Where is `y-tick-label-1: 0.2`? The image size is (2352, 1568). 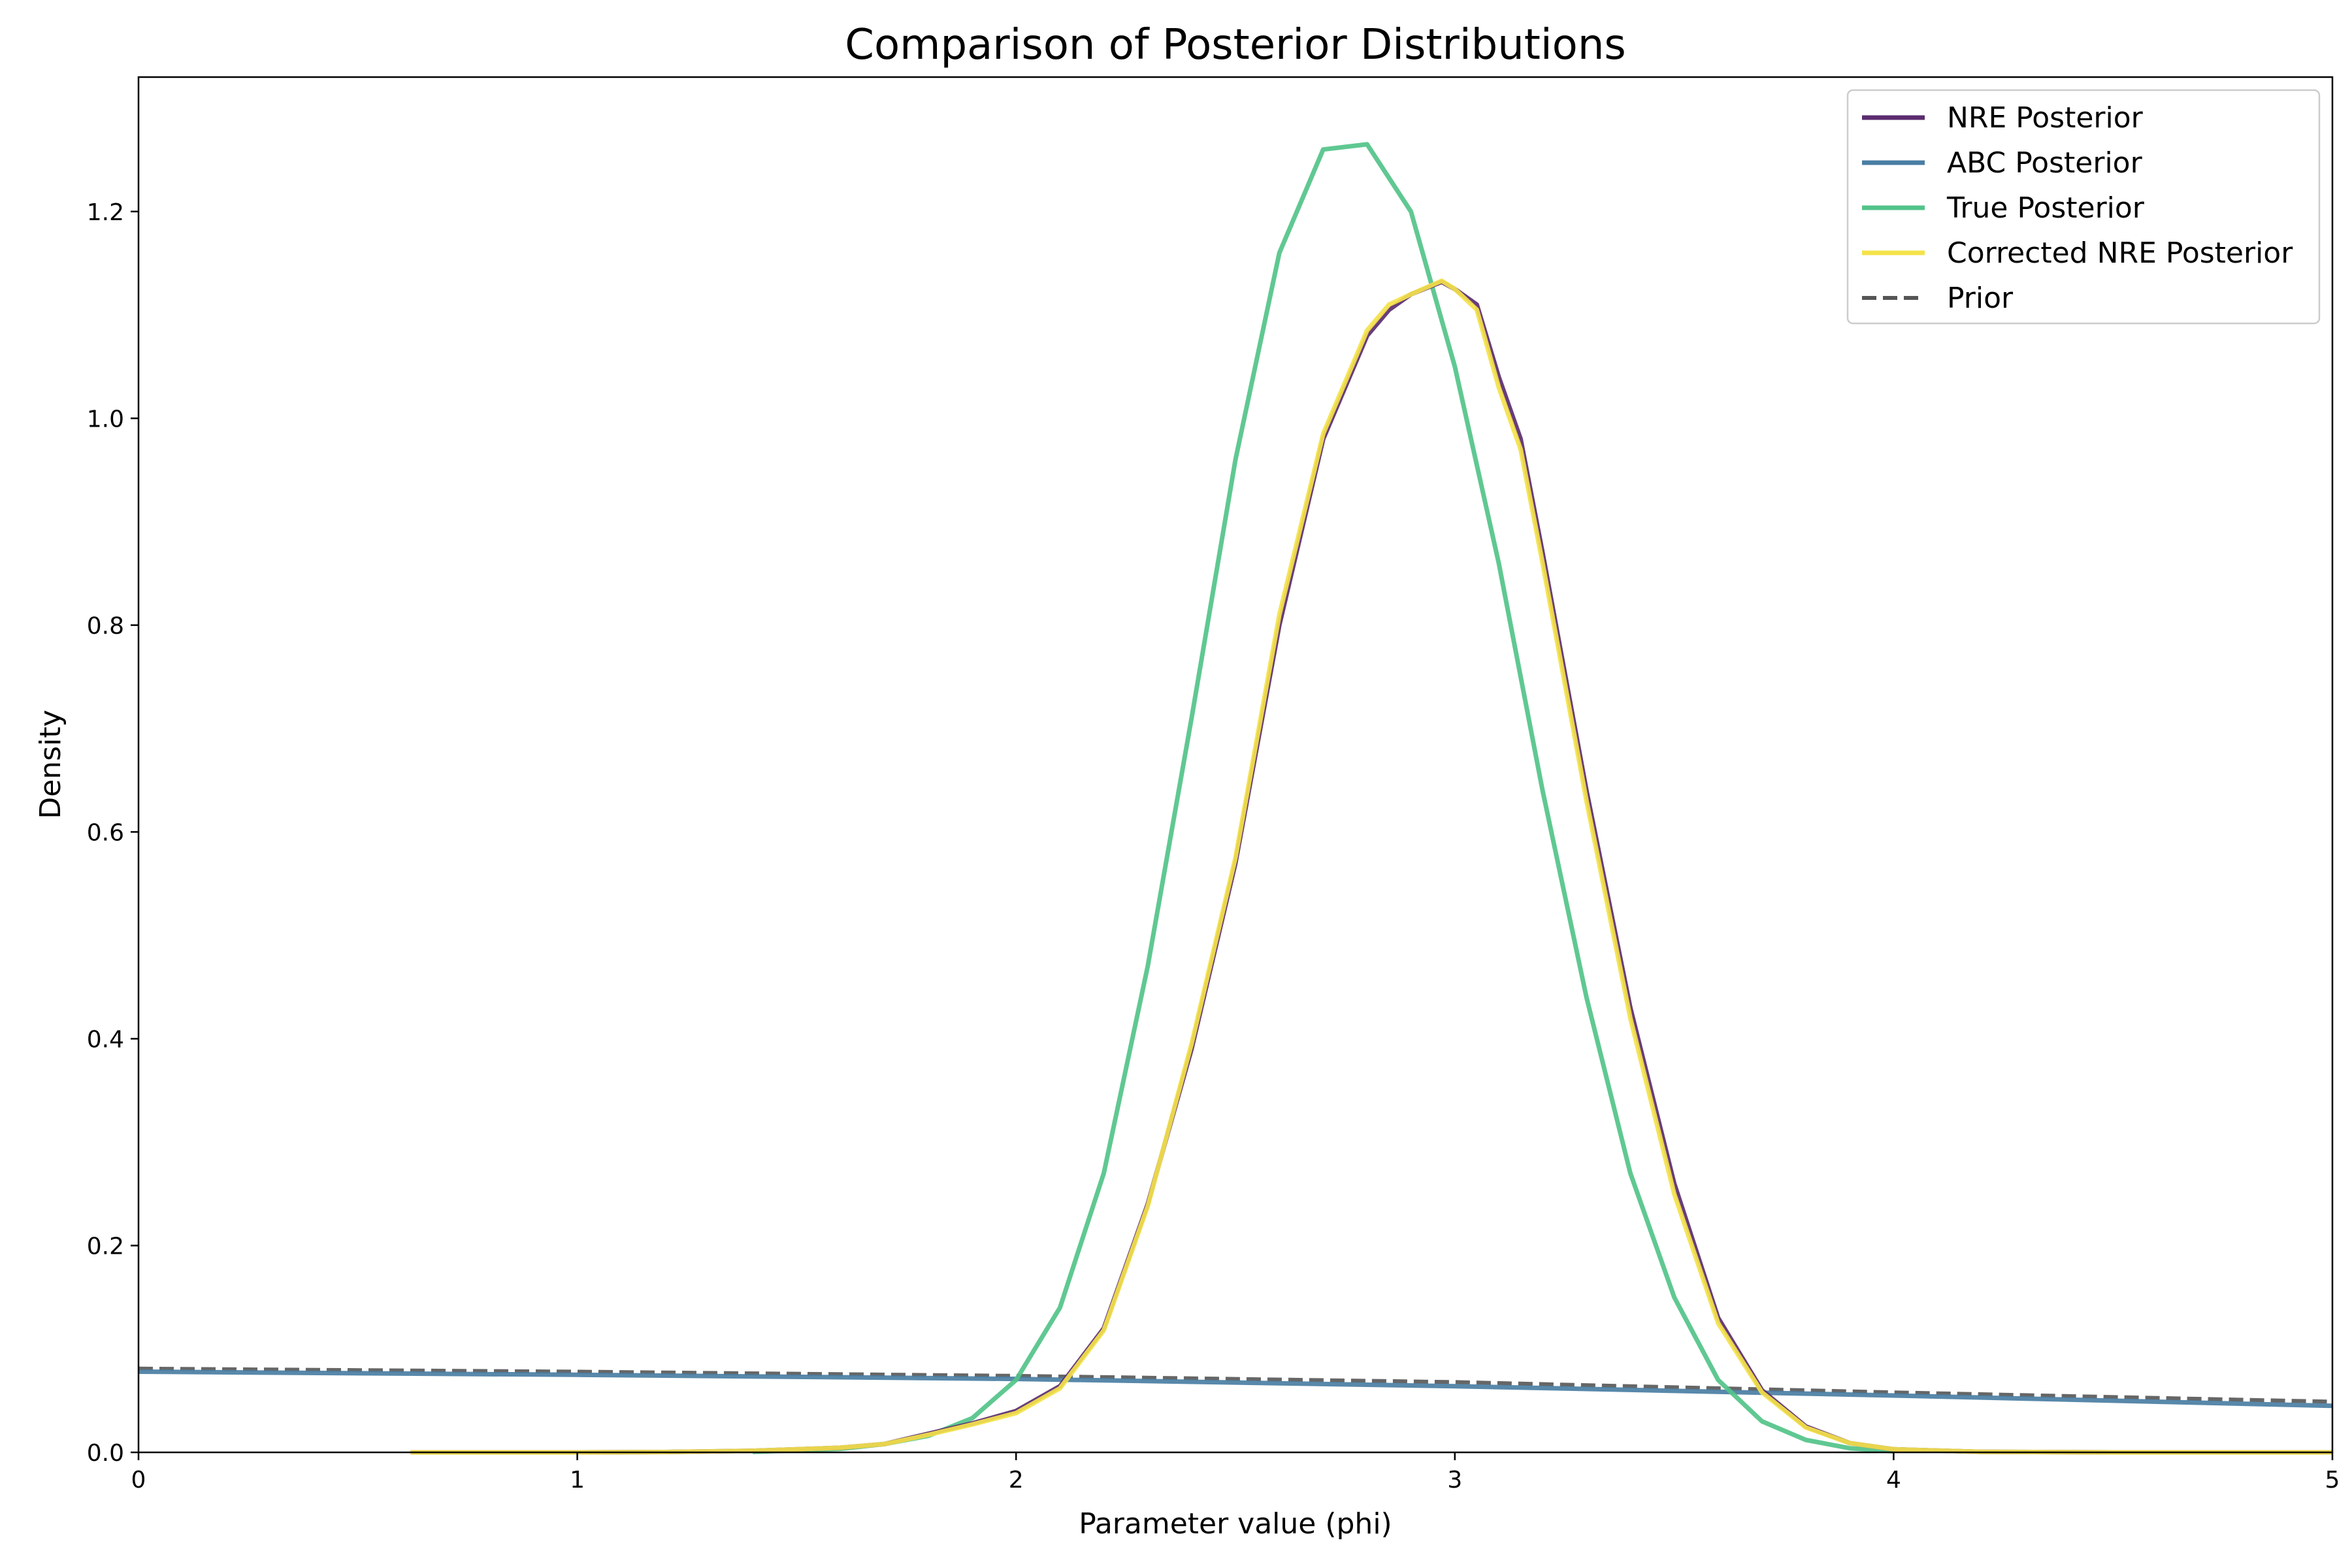 y-tick-label-1: 0.2 is located at coordinates (105, 1246).